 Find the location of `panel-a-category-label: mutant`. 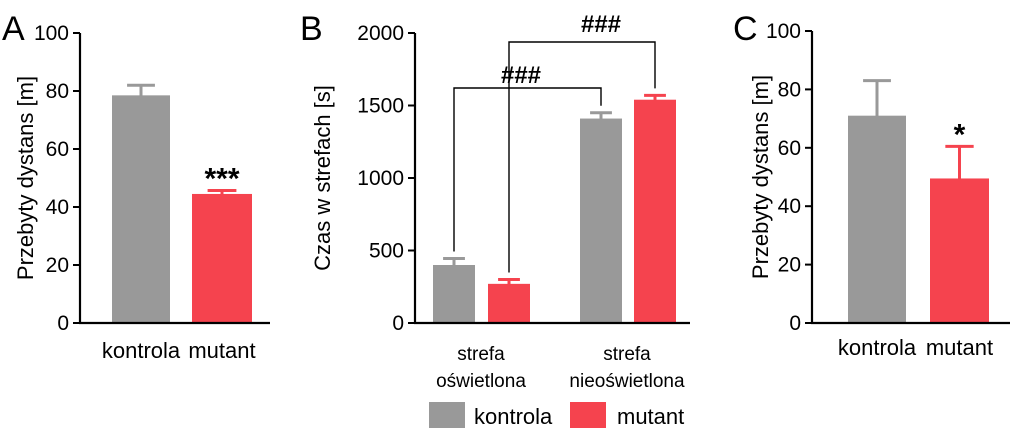

panel-a-category-label: mutant is located at coordinates (221, 350).